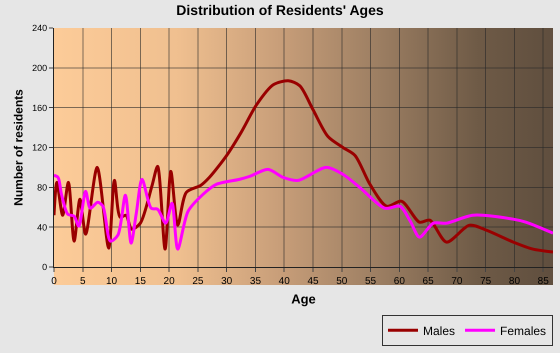 Image resolution: width=560 pixels, height=353 pixels. What do you see at coordinates (227, 281) in the screenshot?
I see `x-tick-label: 30` at bounding box center [227, 281].